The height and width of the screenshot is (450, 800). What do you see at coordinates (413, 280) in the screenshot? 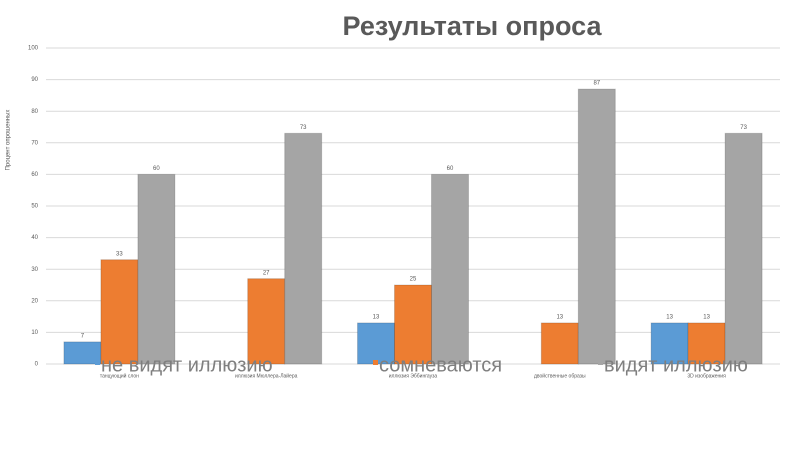
I see `data-label: 25` at bounding box center [413, 280].